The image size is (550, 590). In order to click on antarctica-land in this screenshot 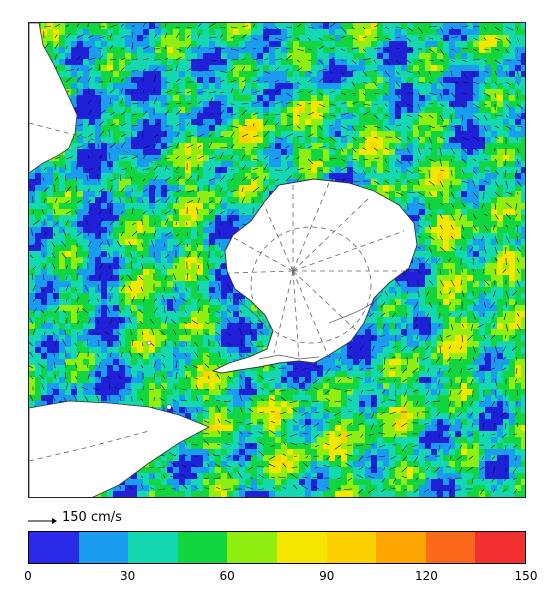, I will do `click(314, 276)`.